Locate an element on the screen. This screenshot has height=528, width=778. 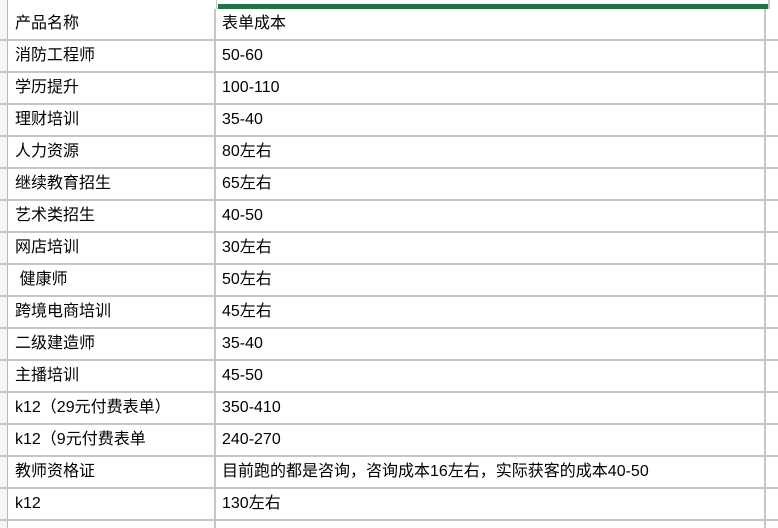
table-row: k12 130左右 is located at coordinates (389, 505).